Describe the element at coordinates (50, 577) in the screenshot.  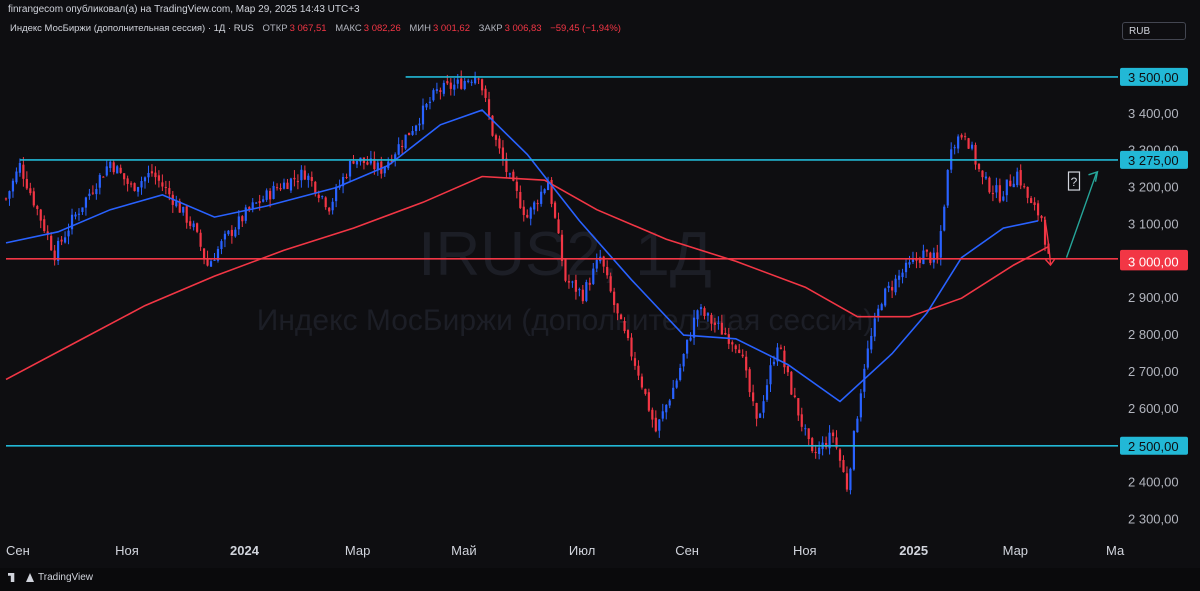
I see `tradingview-logo: TradingView` at that location.